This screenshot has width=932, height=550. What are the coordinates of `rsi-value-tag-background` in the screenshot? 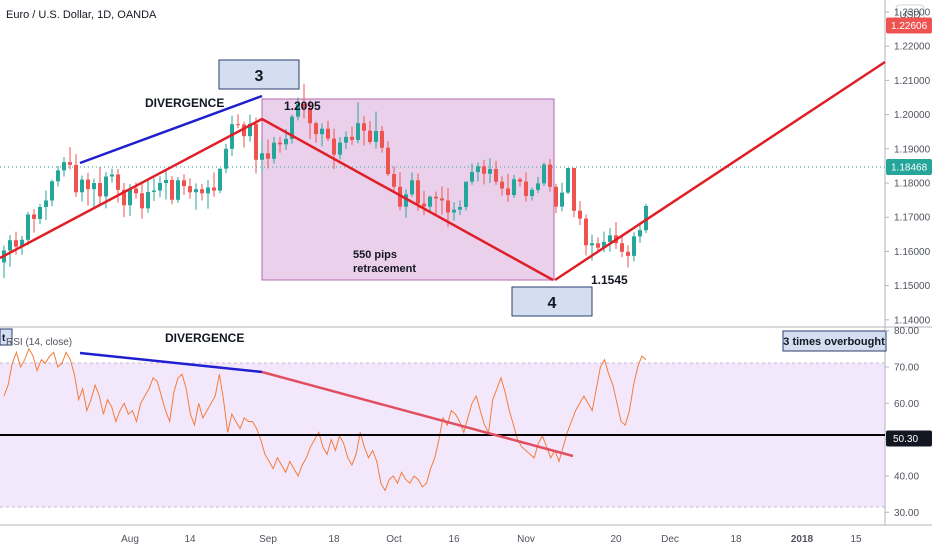 It's located at (909, 438).